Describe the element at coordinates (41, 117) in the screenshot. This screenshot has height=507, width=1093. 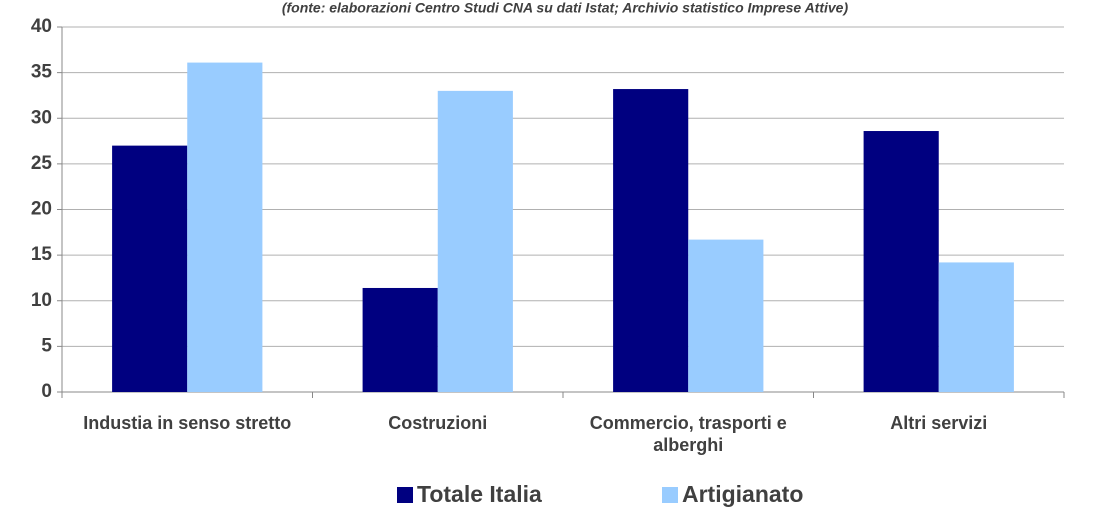
I see `y-tick-label: 30` at that location.